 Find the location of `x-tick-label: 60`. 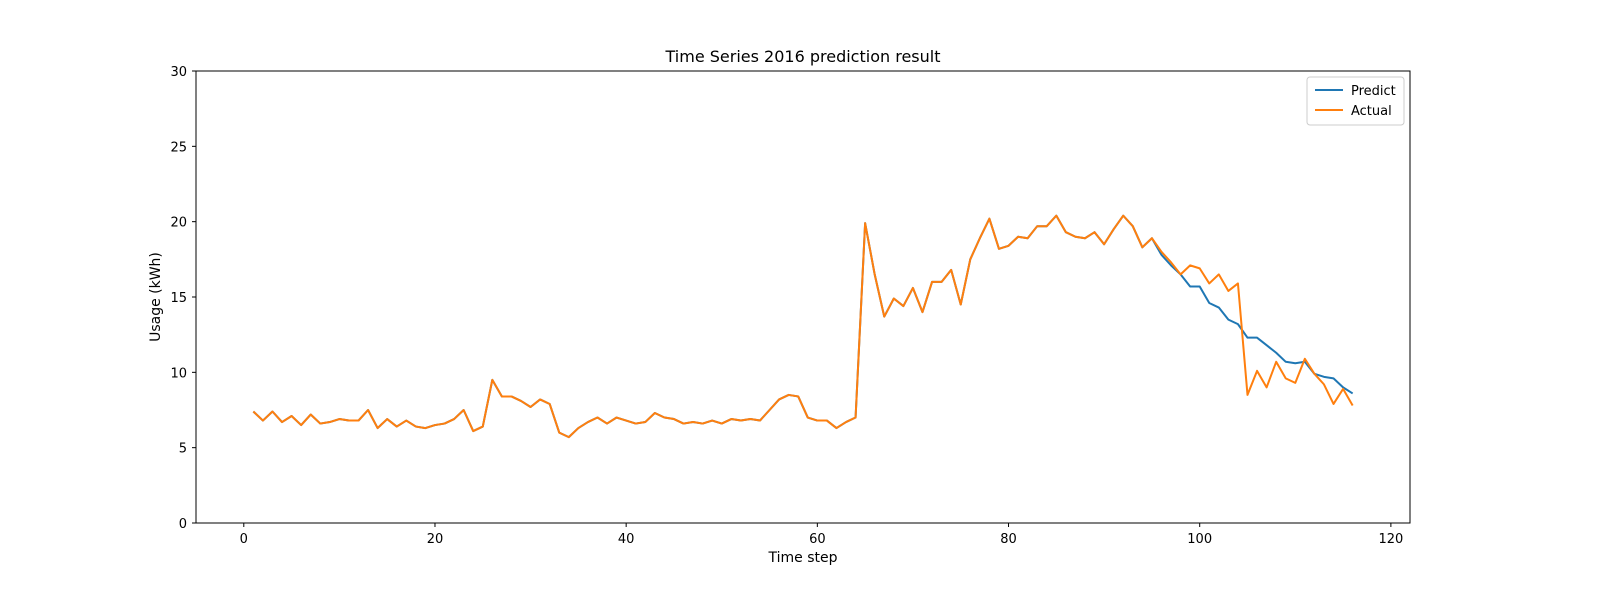

x-tick-label: 60 is located at coordinates (817, 539).